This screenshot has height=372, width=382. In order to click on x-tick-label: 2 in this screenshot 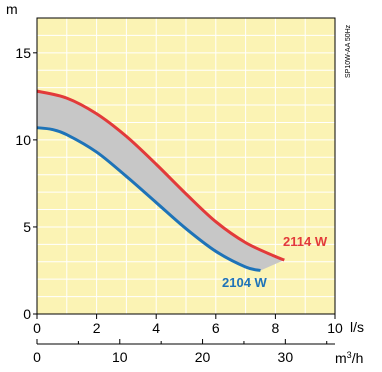, I will do `click(97, 328)`.